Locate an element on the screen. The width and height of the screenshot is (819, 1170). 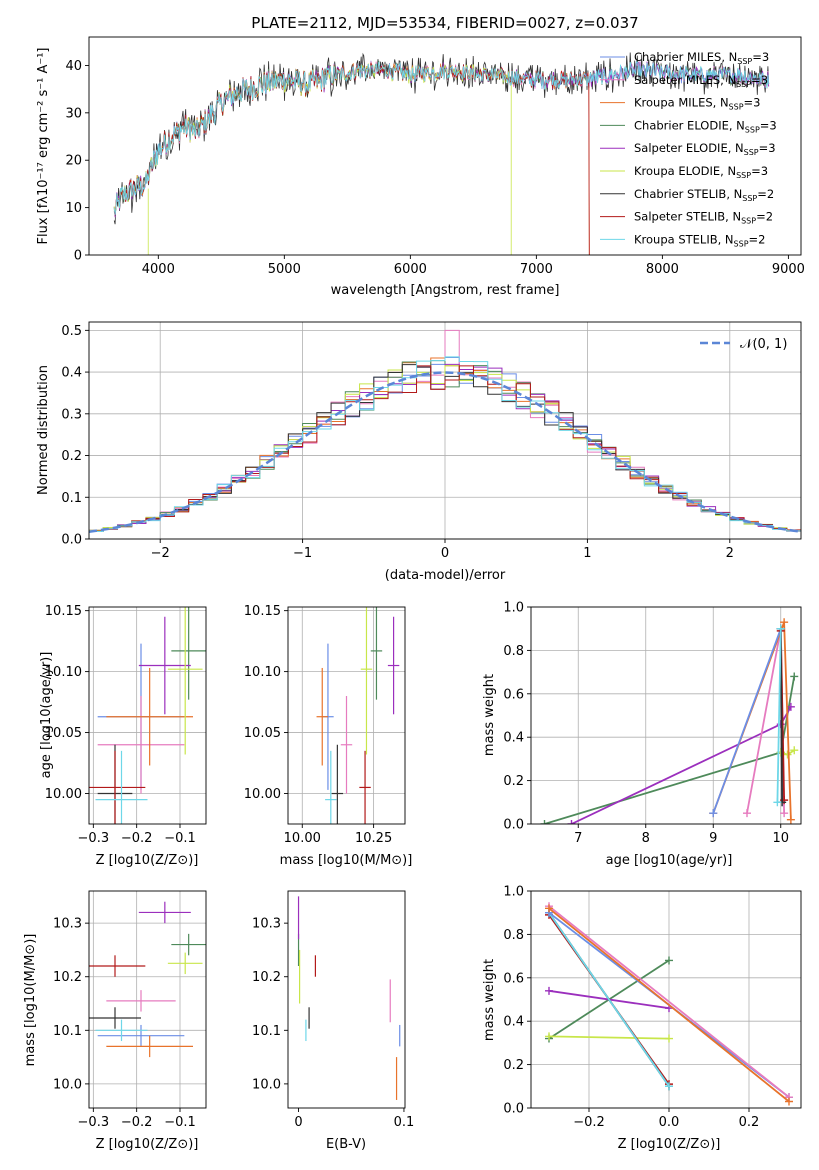
massweight_vs_Z-xlabel: Z [log10(Z/Z⊙)] is located at coordinates (669, 1144).